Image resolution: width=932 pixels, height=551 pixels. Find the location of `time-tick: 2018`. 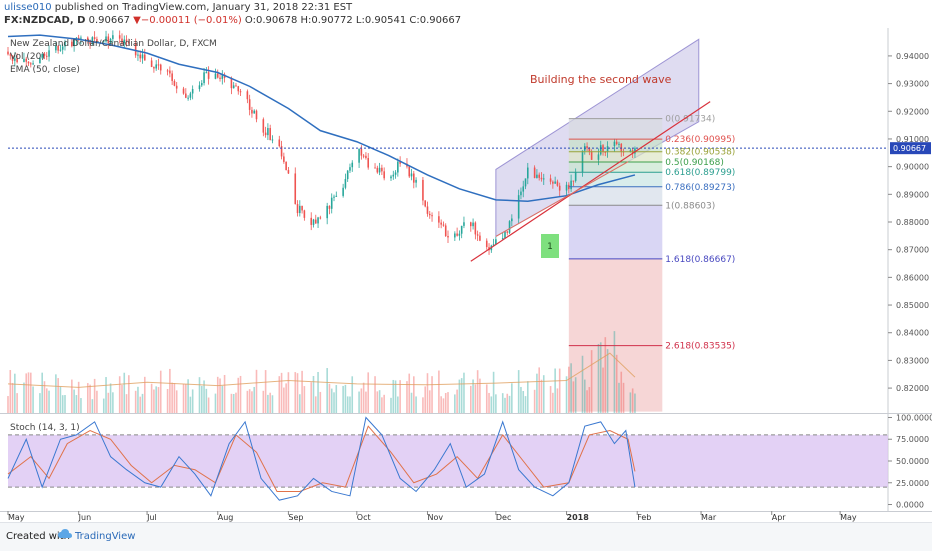

time-tick: 2018 is located at coordinates (578, 517).